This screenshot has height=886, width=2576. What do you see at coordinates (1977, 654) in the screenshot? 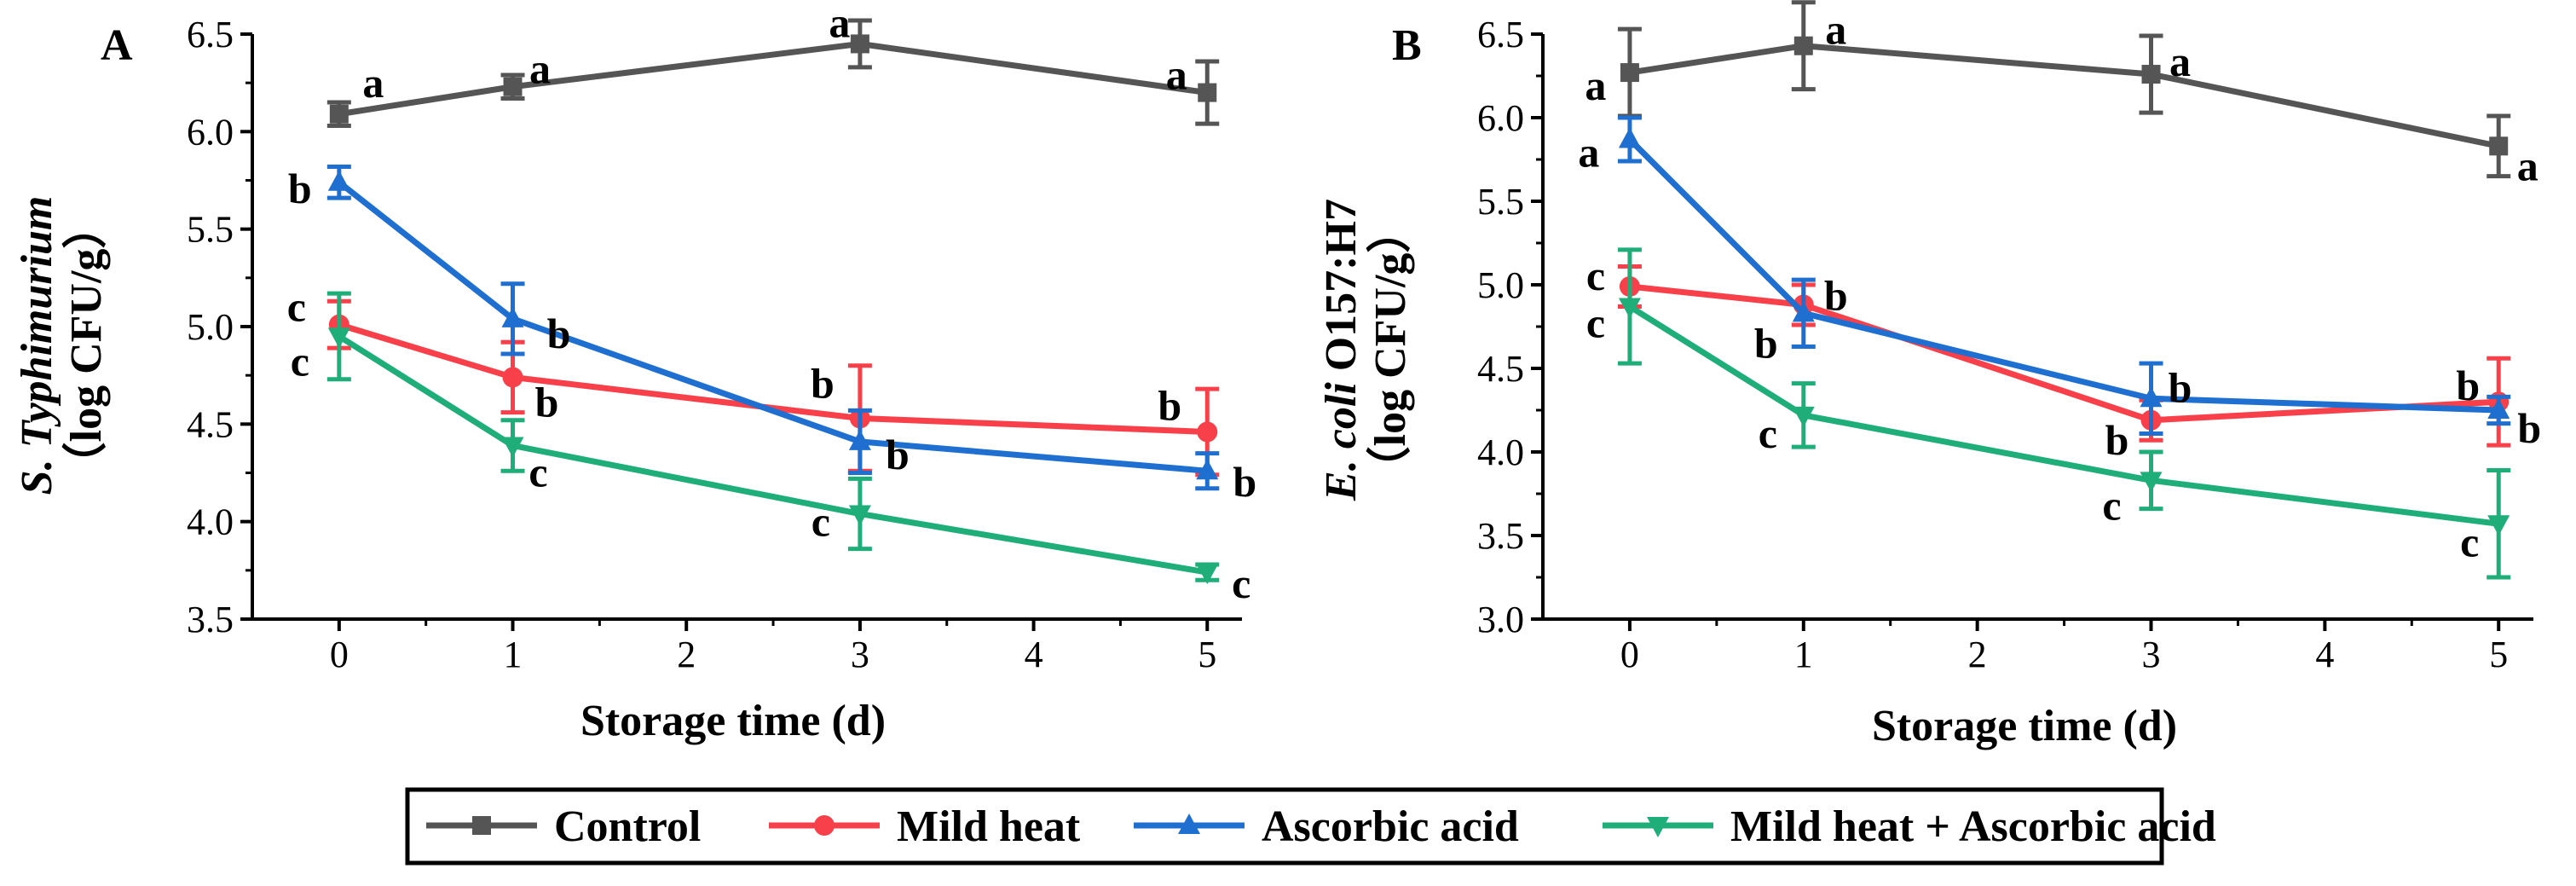
I see `panel-b-x-tick-label: 2` at bounding box center [1977, 654].